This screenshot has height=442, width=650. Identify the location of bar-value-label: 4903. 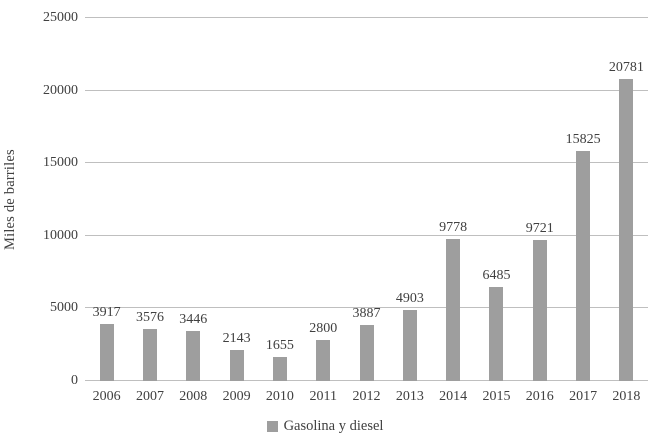
(409, 298).